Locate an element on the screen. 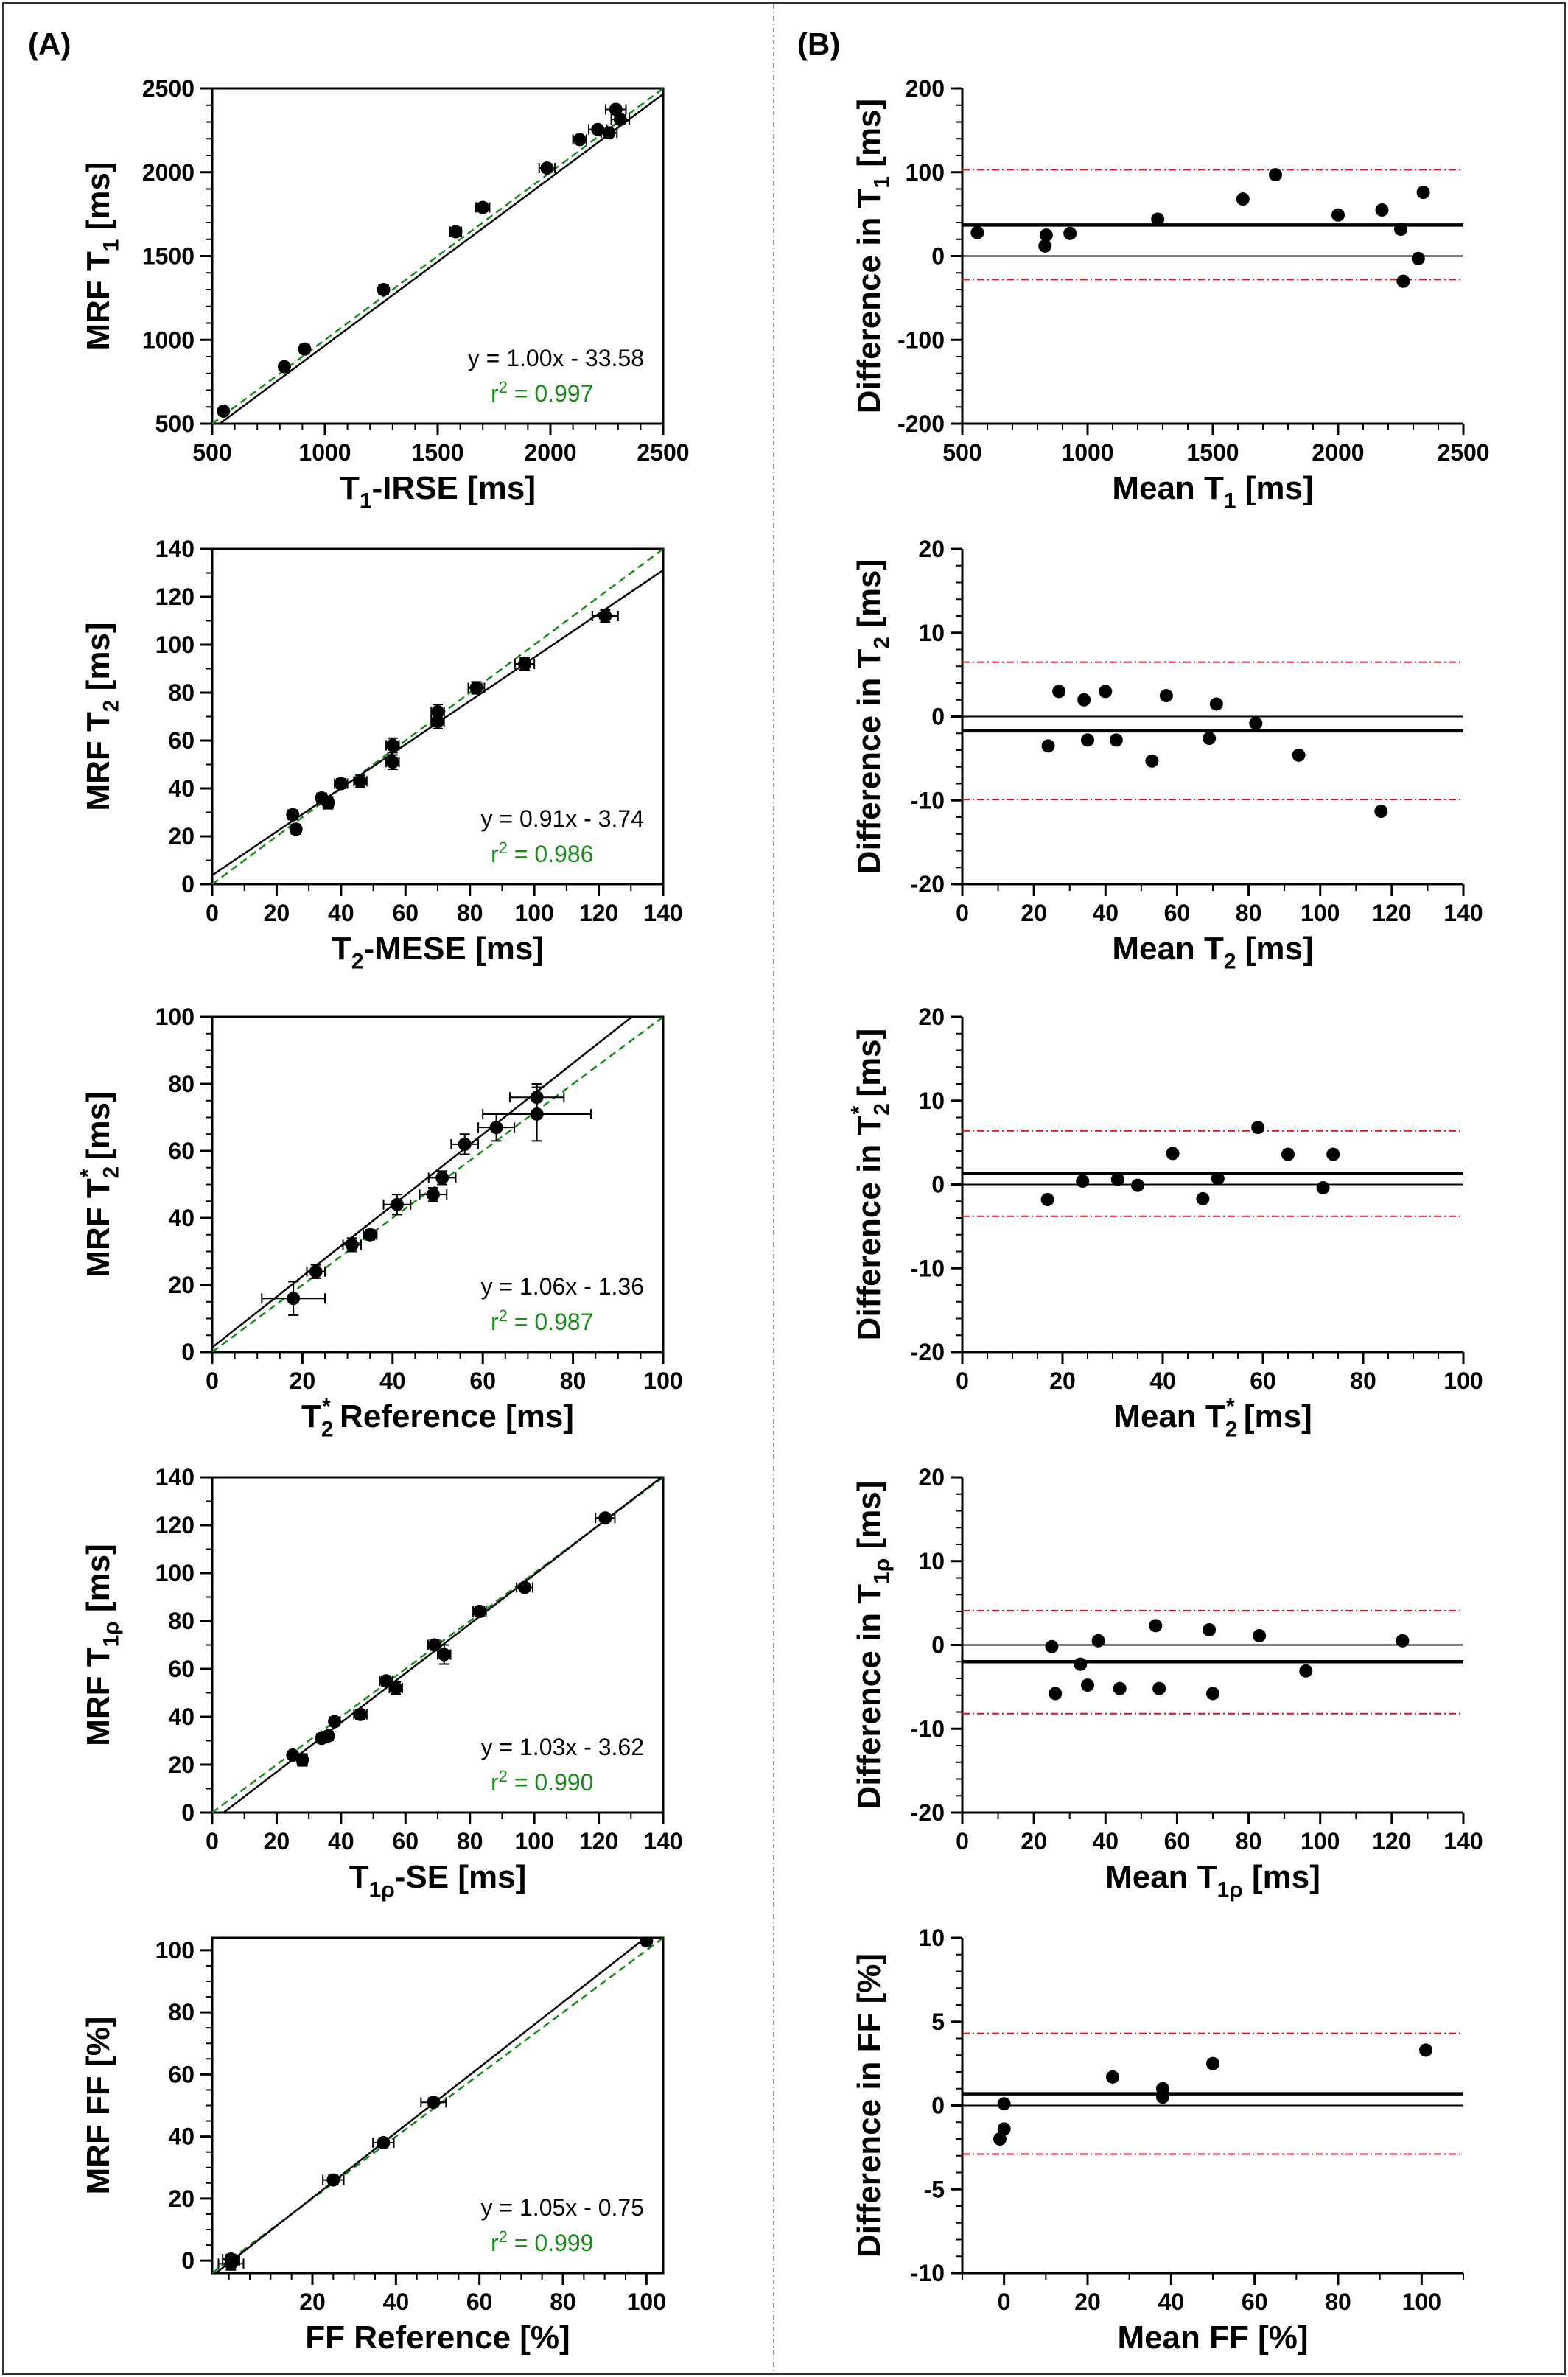 The height and width of the screenshot is (2377, 1568). y-tick-label: 140 is located at coordinates (175, 549).